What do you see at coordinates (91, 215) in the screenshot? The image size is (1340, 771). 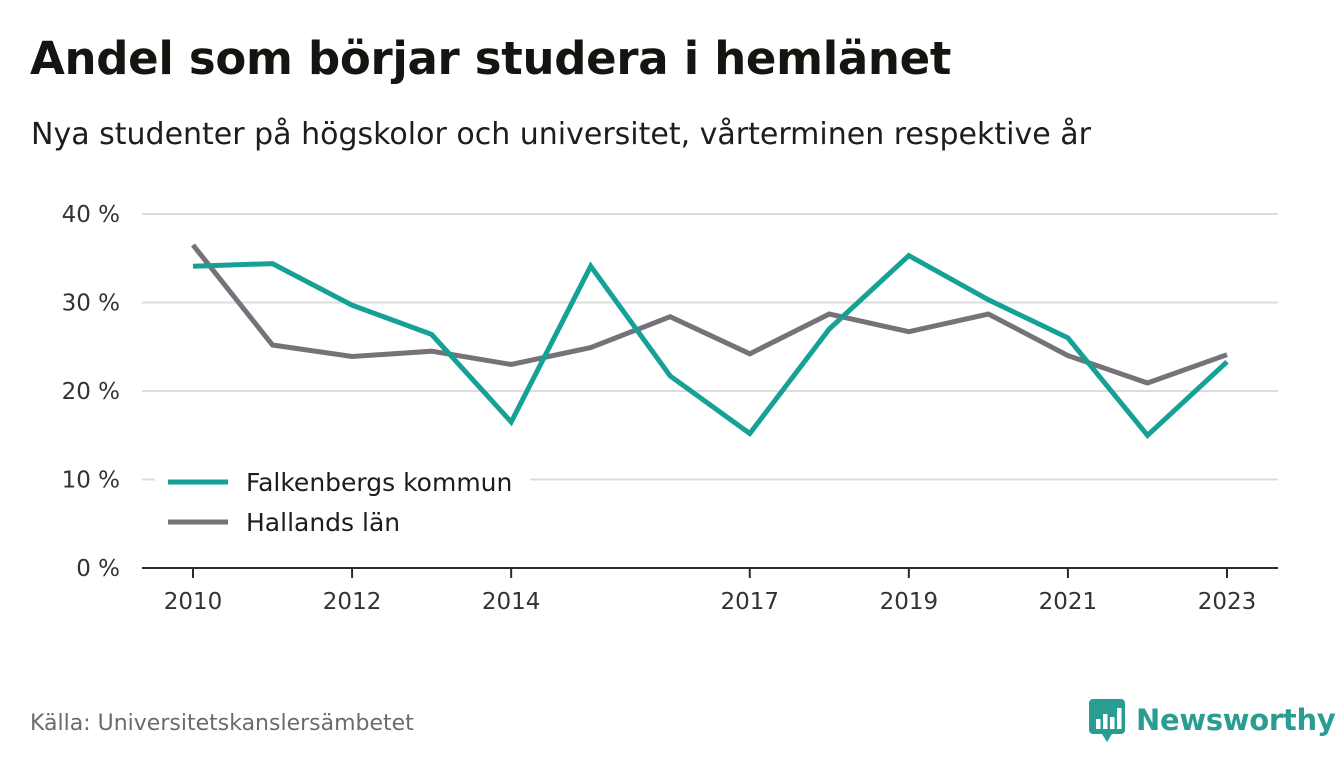 I see `y-tick-label: 40 %` at bounding box center [91, 215].